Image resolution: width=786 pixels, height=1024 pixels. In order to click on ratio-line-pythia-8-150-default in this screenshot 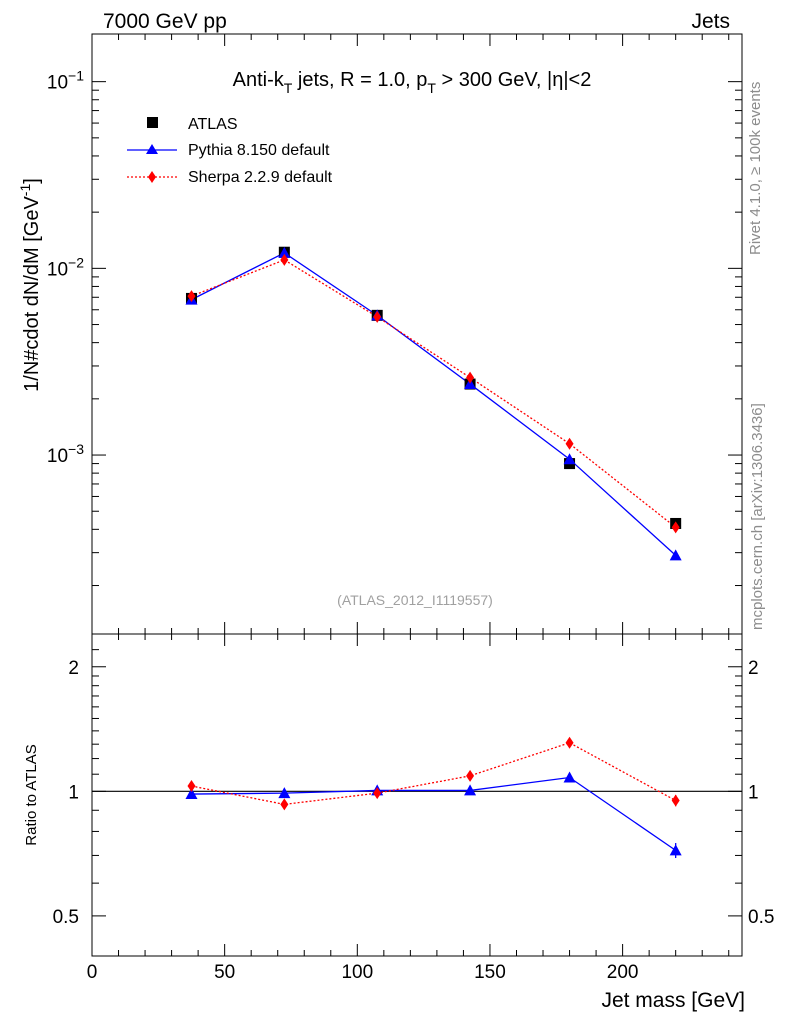, I will do `click(434, 813)`.